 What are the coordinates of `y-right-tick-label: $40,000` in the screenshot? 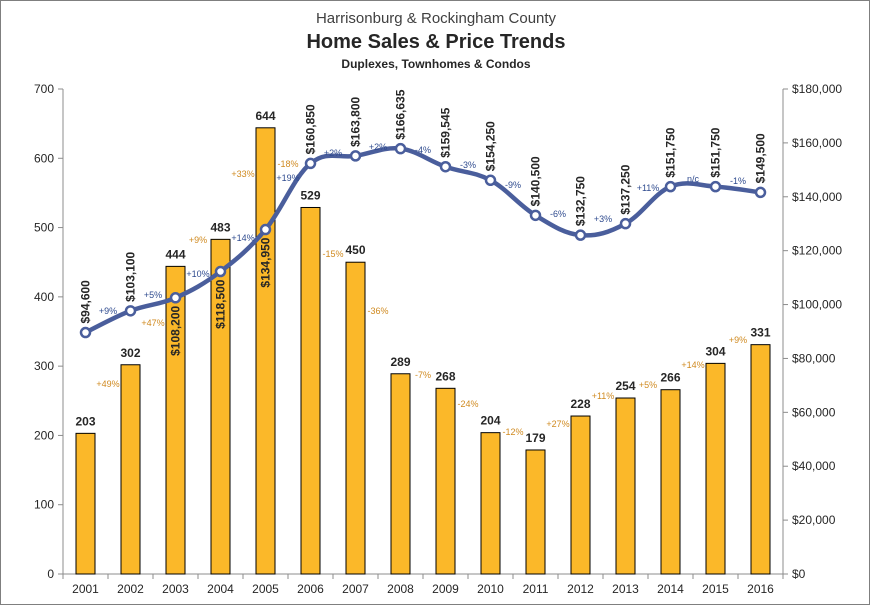 It's located at (814, 466).